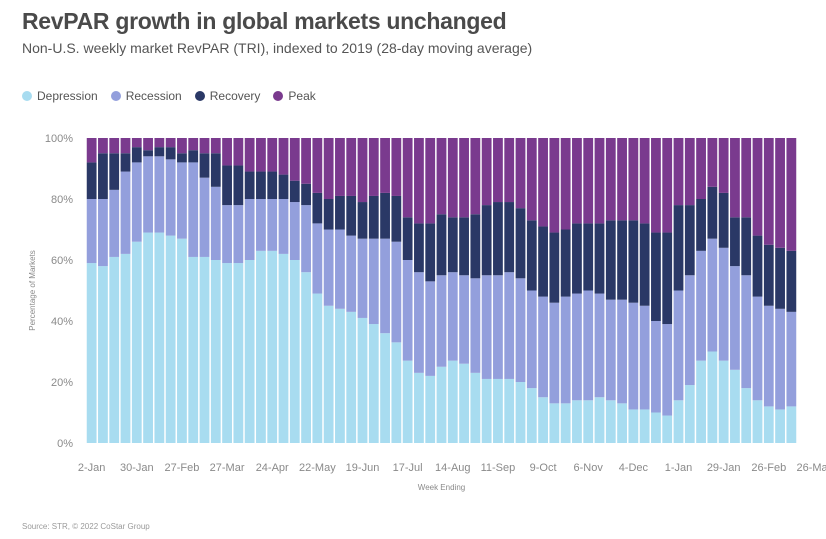  I want to click on legend-label-recession: Recession, so click(153, 96).